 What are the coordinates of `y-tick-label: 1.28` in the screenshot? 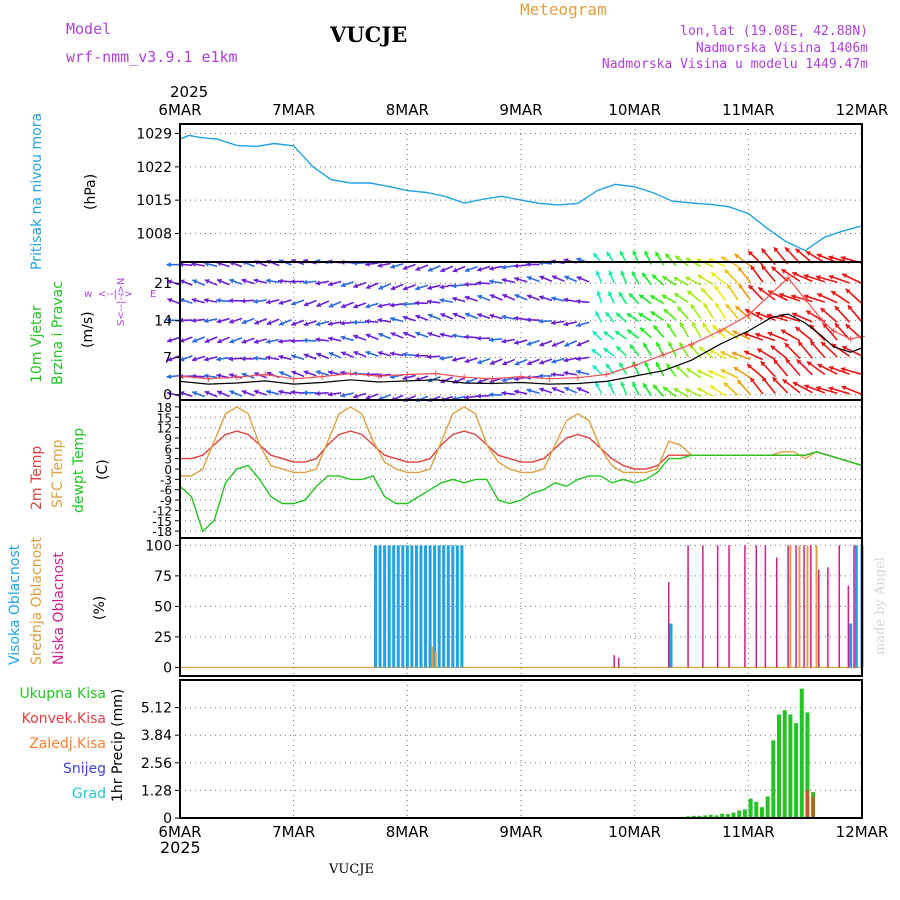 It's located at (156, 791).